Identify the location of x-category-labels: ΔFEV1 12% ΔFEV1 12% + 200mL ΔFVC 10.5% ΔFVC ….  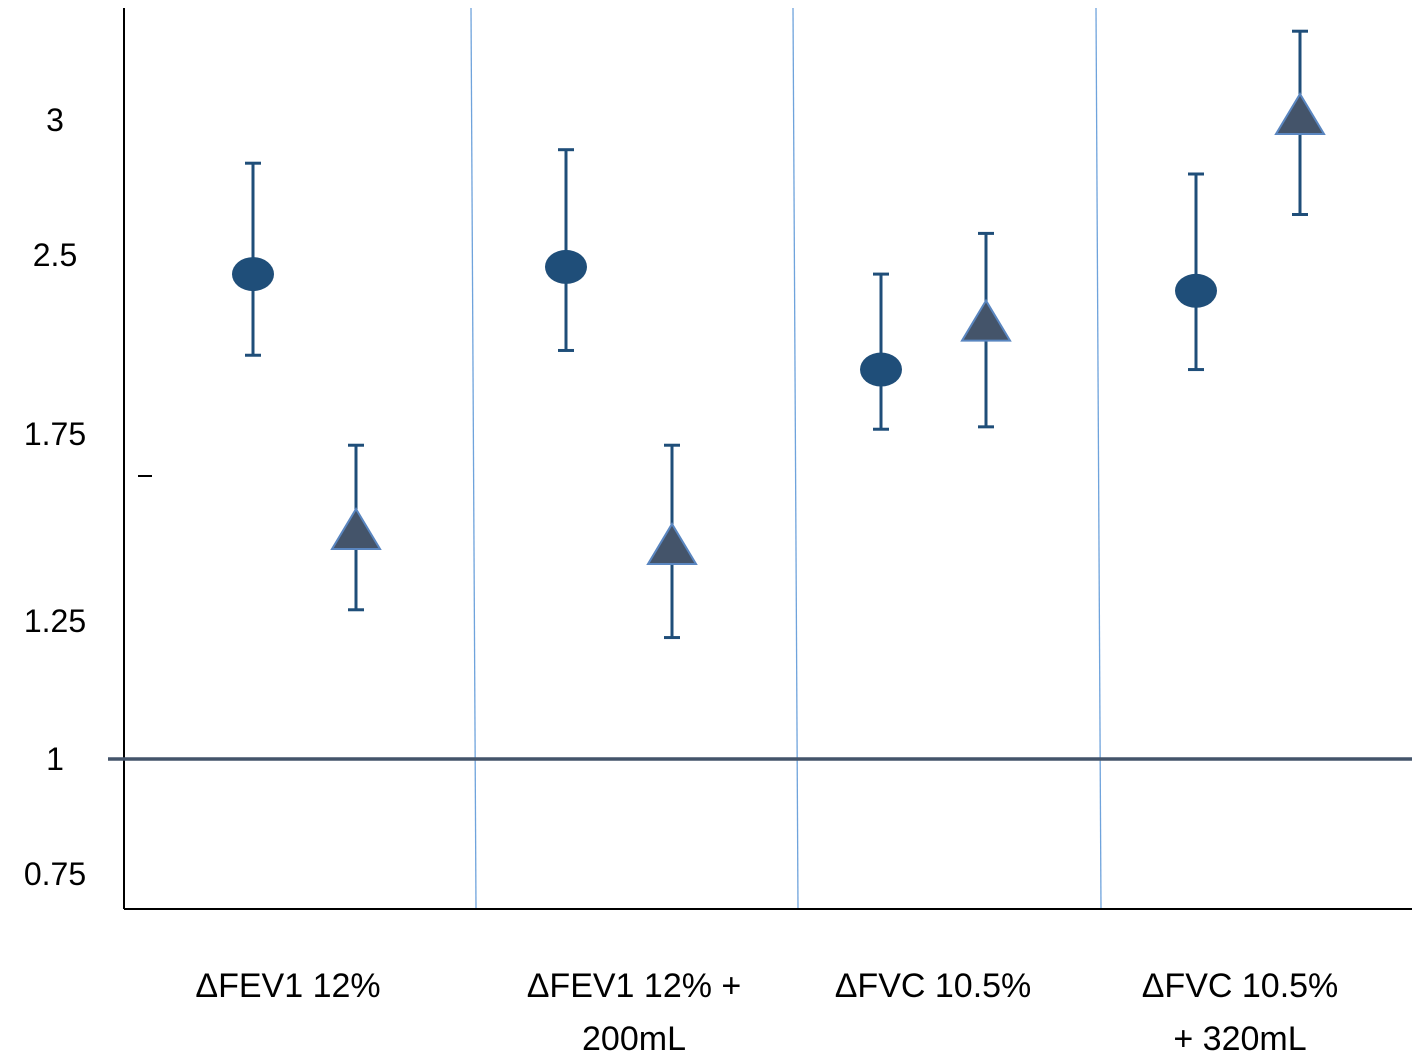
(766, 1011).